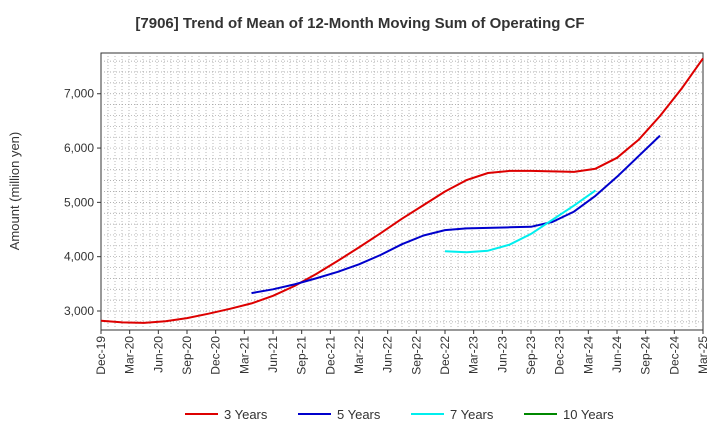  I want to click on x-tick-label: Sep-20, so click(187, 355).